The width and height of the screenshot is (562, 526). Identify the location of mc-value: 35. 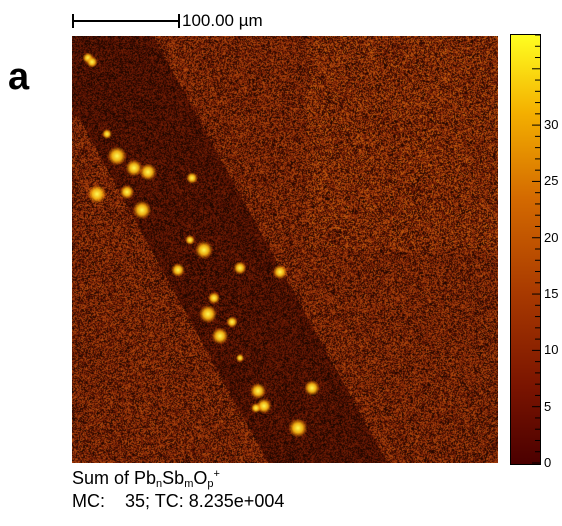
(135, 501).